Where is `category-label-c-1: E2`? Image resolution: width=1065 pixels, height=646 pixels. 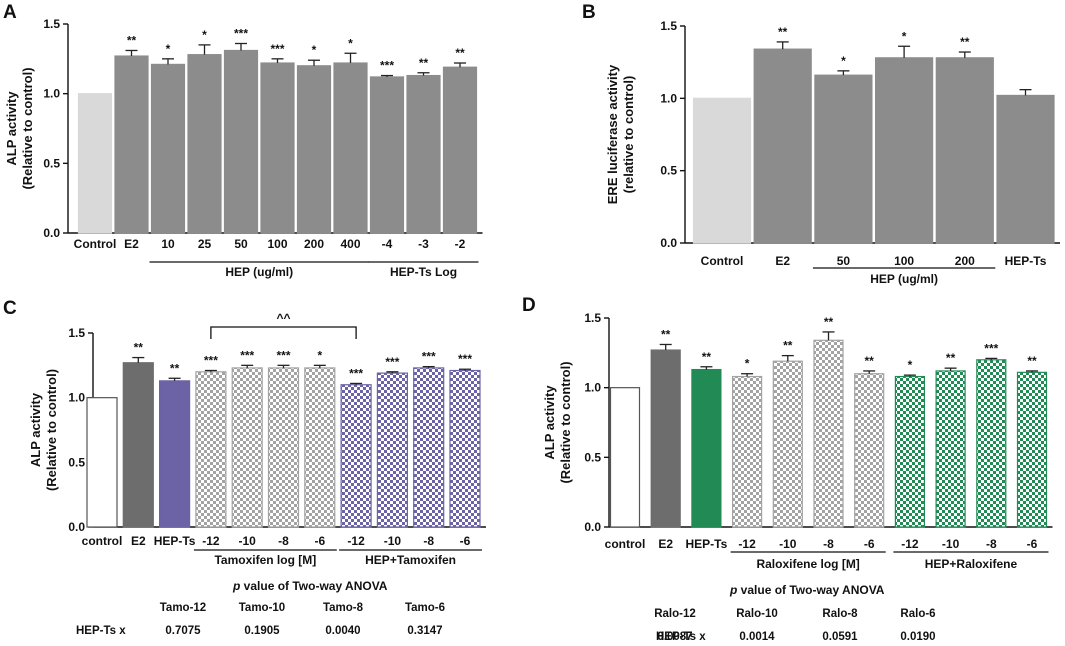
category-label-c-1: E2 is located at coordinates (138, 541).